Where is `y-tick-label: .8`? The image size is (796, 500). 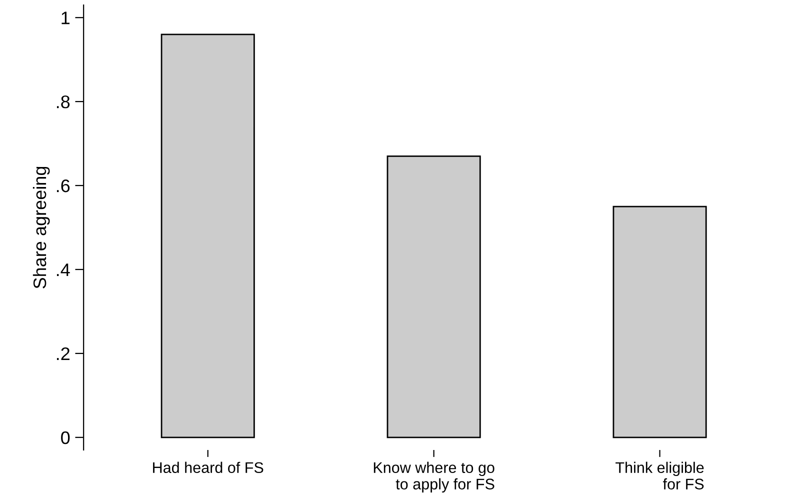
y-tick-label: .8 is located at coordinates (63, 101).